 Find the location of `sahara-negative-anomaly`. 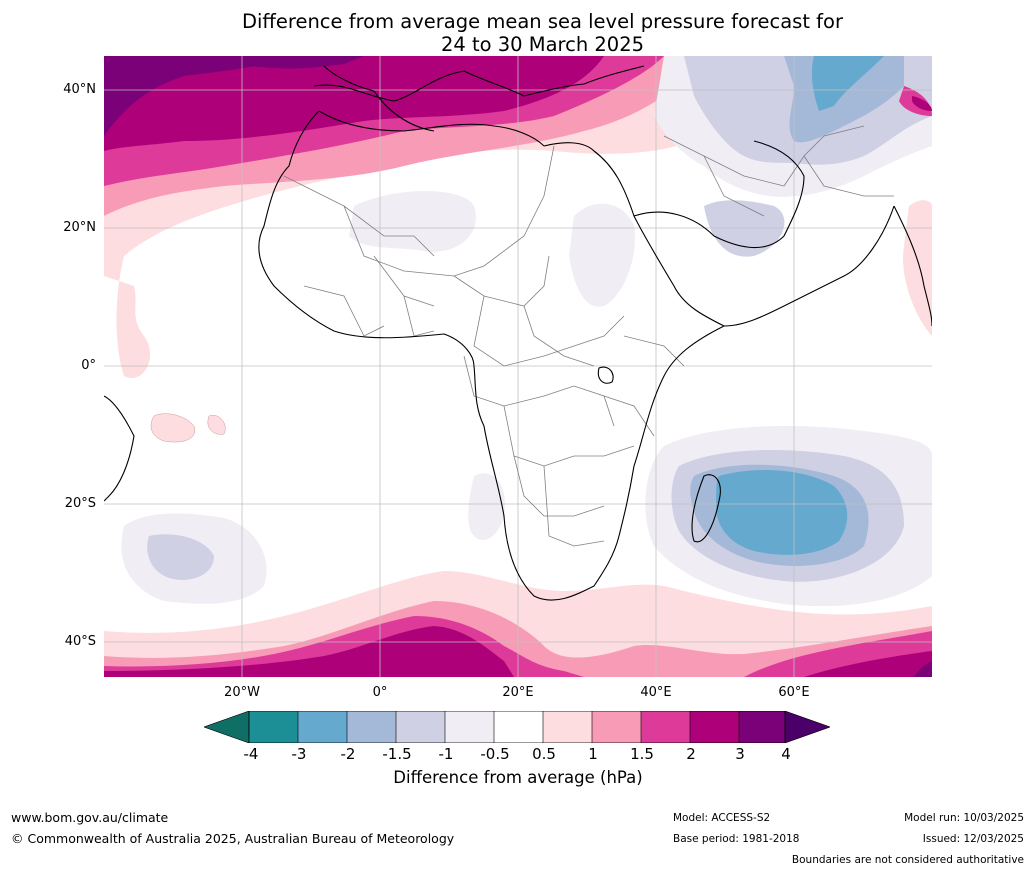

sahara-negative-anomaly is located at coordinates (492, 365).